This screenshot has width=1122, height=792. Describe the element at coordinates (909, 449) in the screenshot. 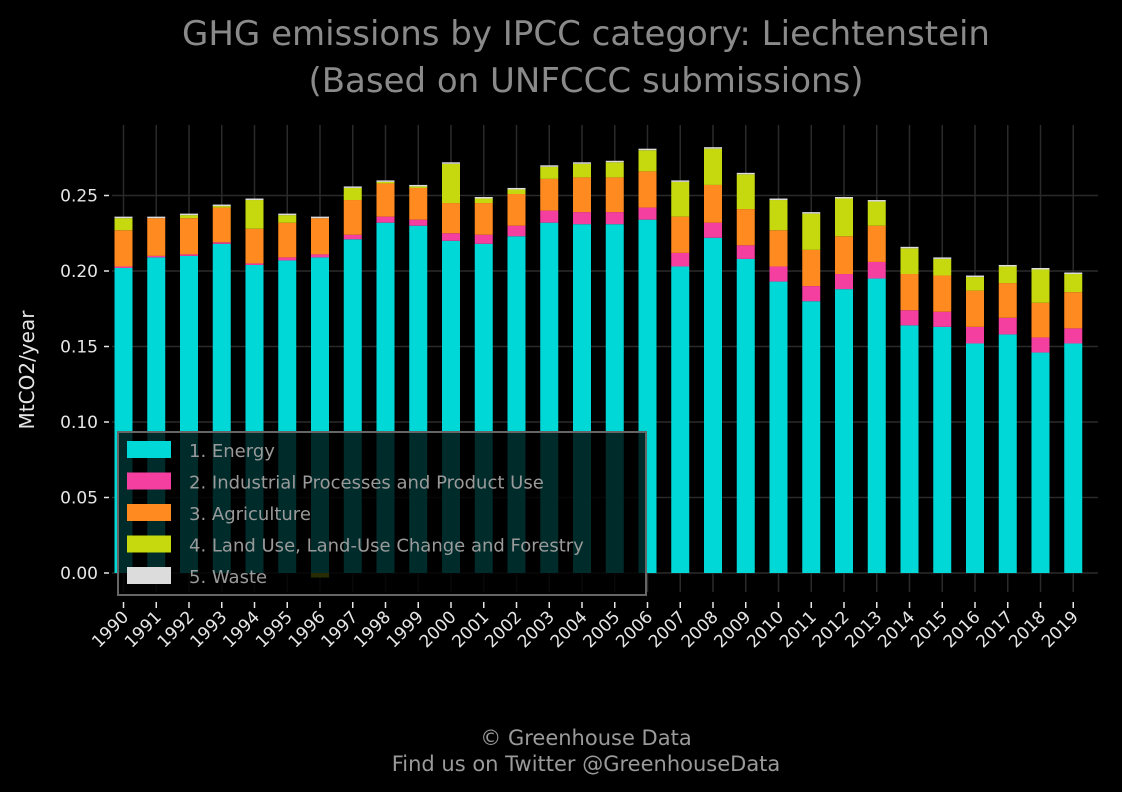

I see `bar-segment-series1-2014` at that location.